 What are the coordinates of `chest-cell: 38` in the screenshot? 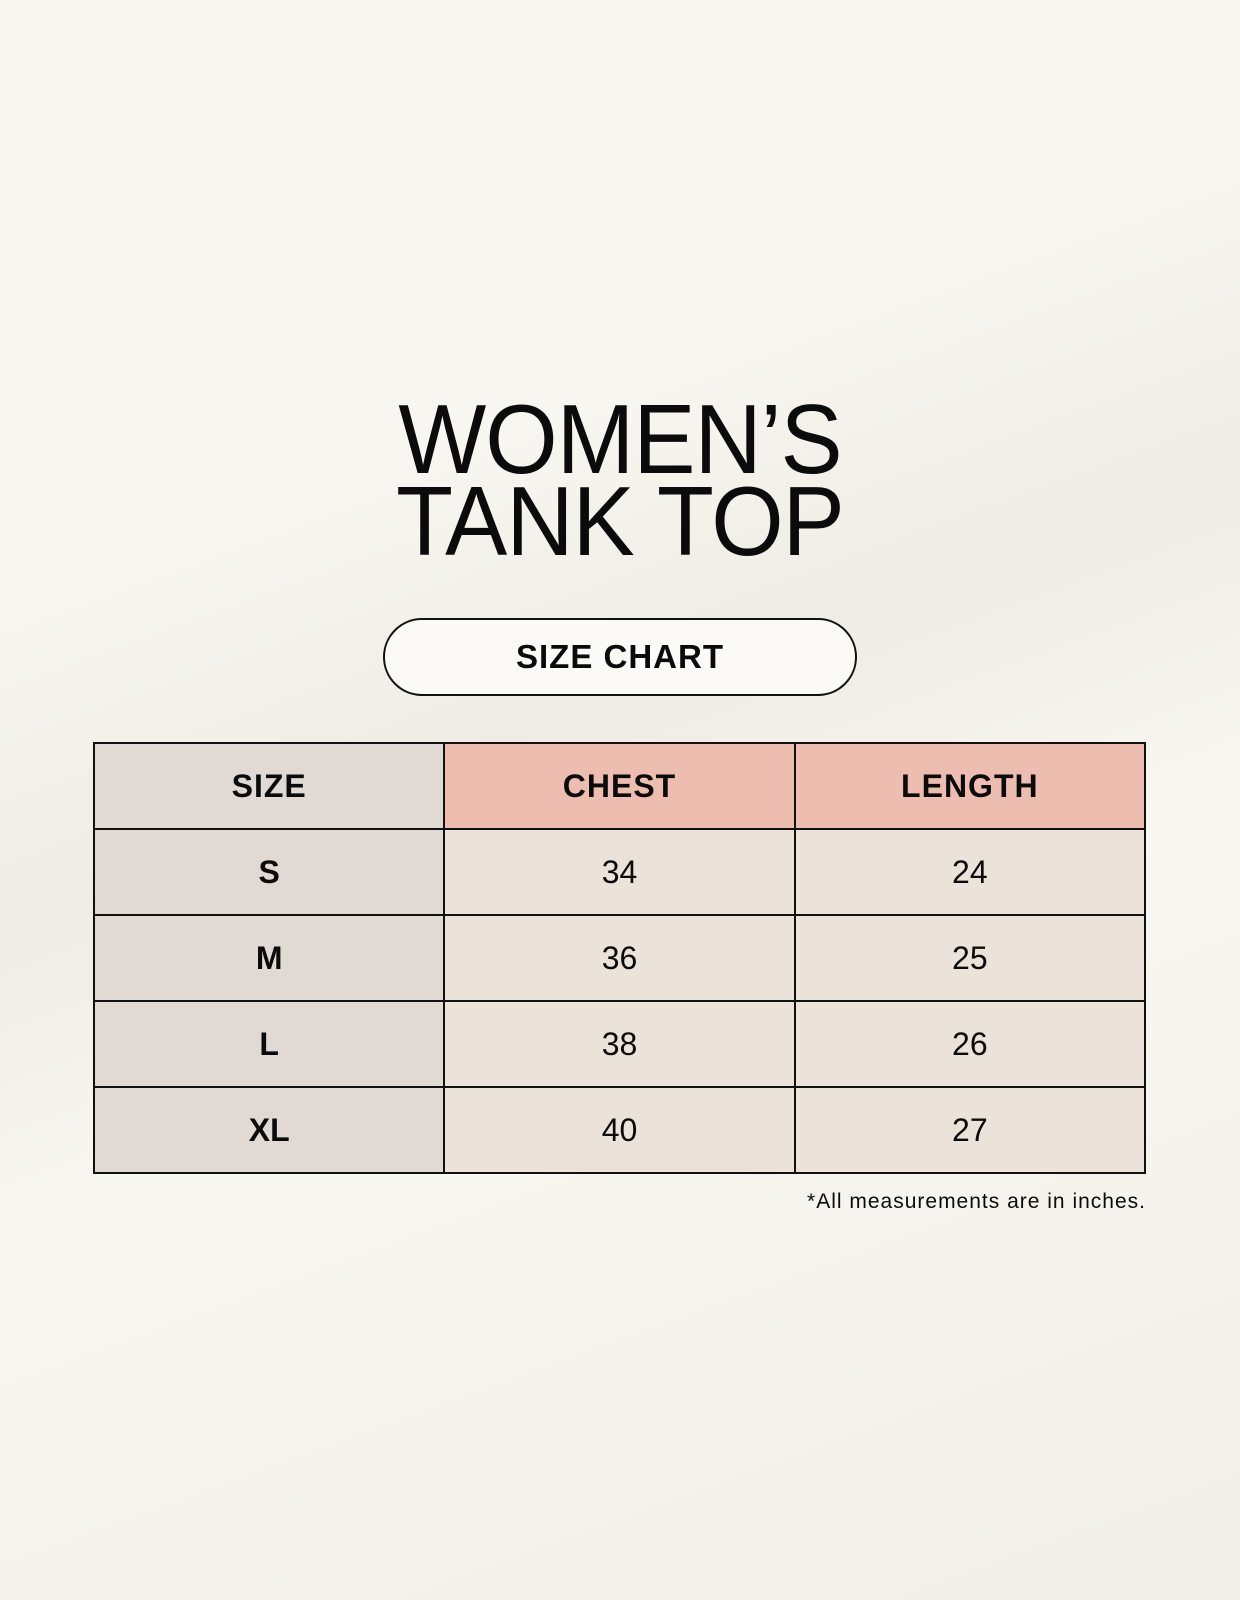 It's located at (619, 1044).